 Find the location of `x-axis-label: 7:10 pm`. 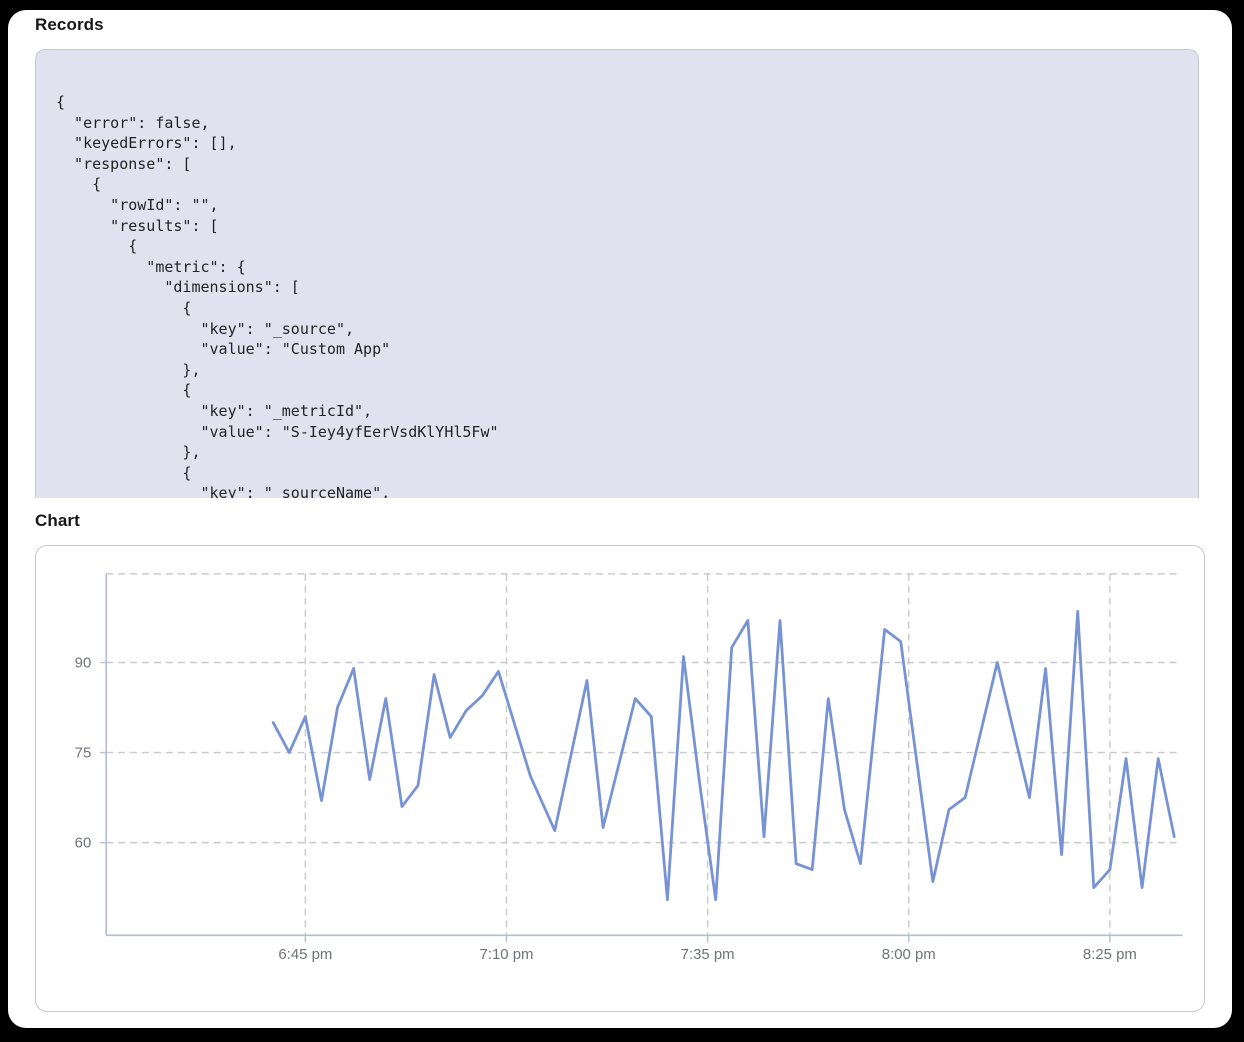

x-axis-label: 7:10 pm is located at coordinates (507, 954).